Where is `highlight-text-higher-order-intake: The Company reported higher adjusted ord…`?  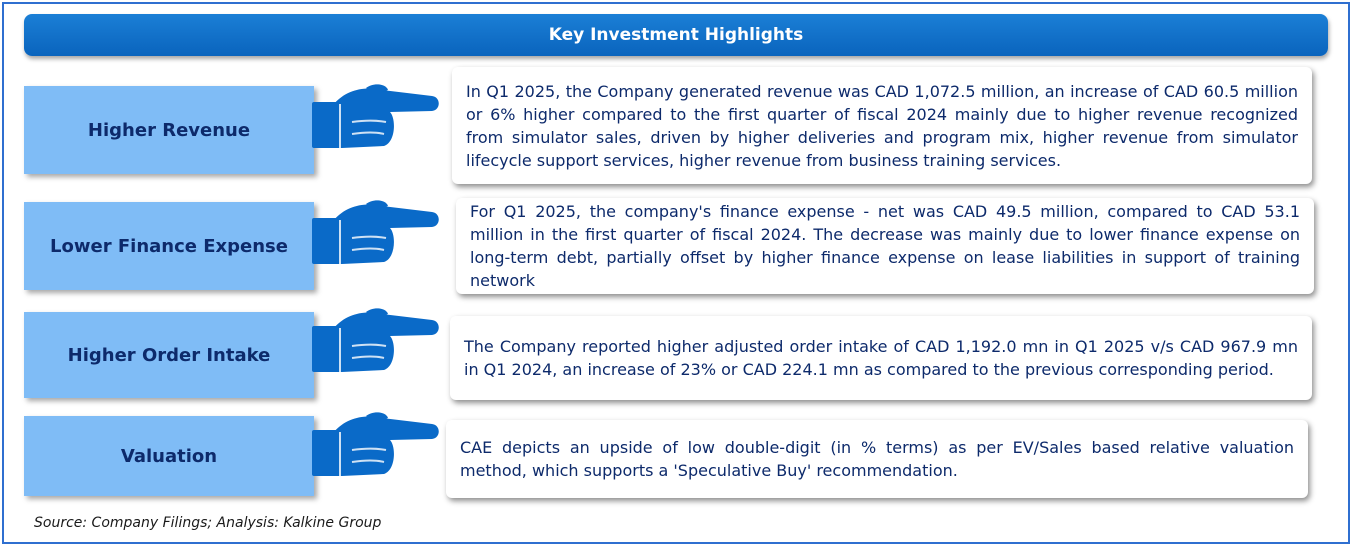 highlight-text-higher-order-intake: The Company reported higher adjusted ord… is located at coordinates (881, 358).